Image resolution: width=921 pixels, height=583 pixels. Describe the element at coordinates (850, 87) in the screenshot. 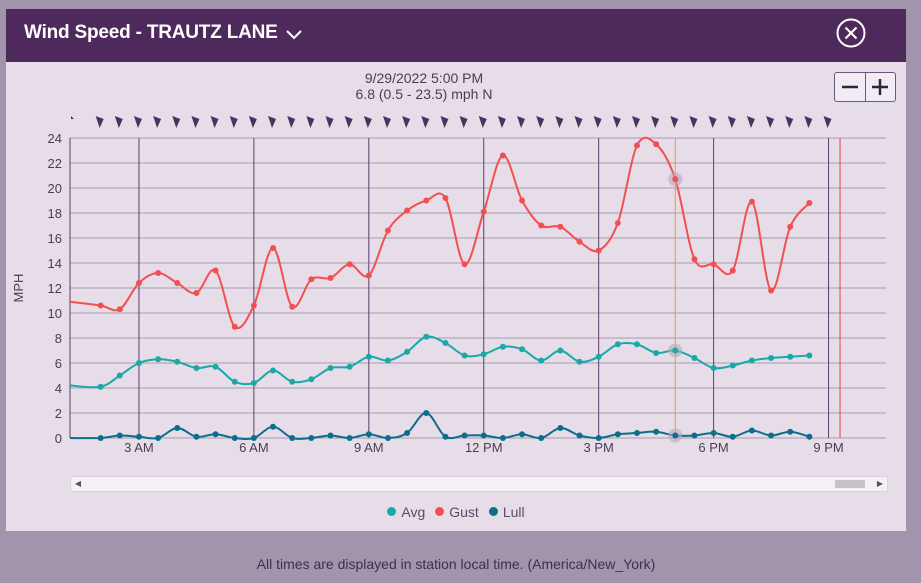

I see `zoom-out-button` at that location.